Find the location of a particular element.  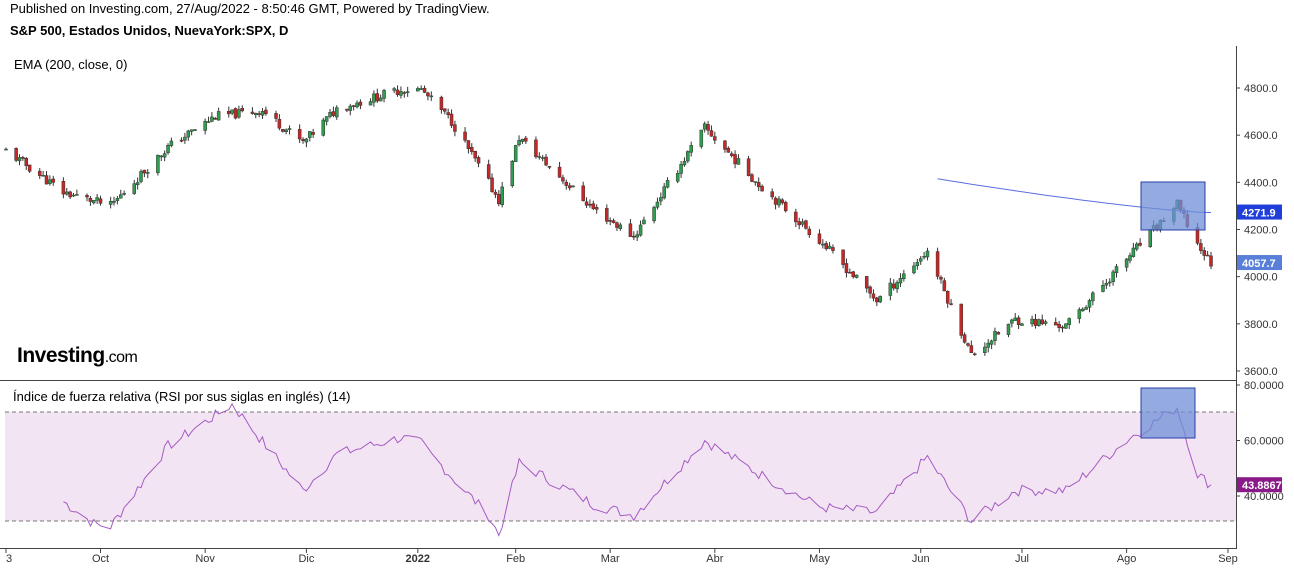

time-axis: 3 Oct Nov Dic 2022 Feb Mar Abr May Jun Jul Ago Sep is located at coordinates (621, 556).